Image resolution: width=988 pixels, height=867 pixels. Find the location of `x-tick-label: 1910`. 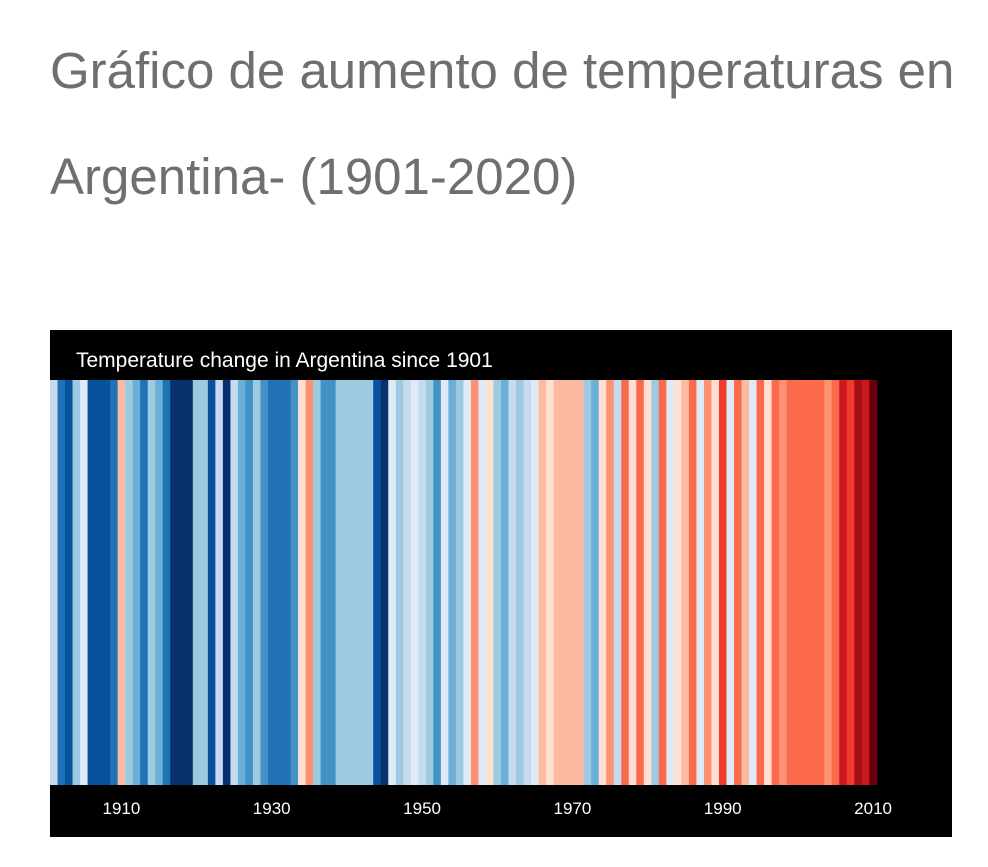

x-tick-label: 1910 is located at coordinates (121, 808).